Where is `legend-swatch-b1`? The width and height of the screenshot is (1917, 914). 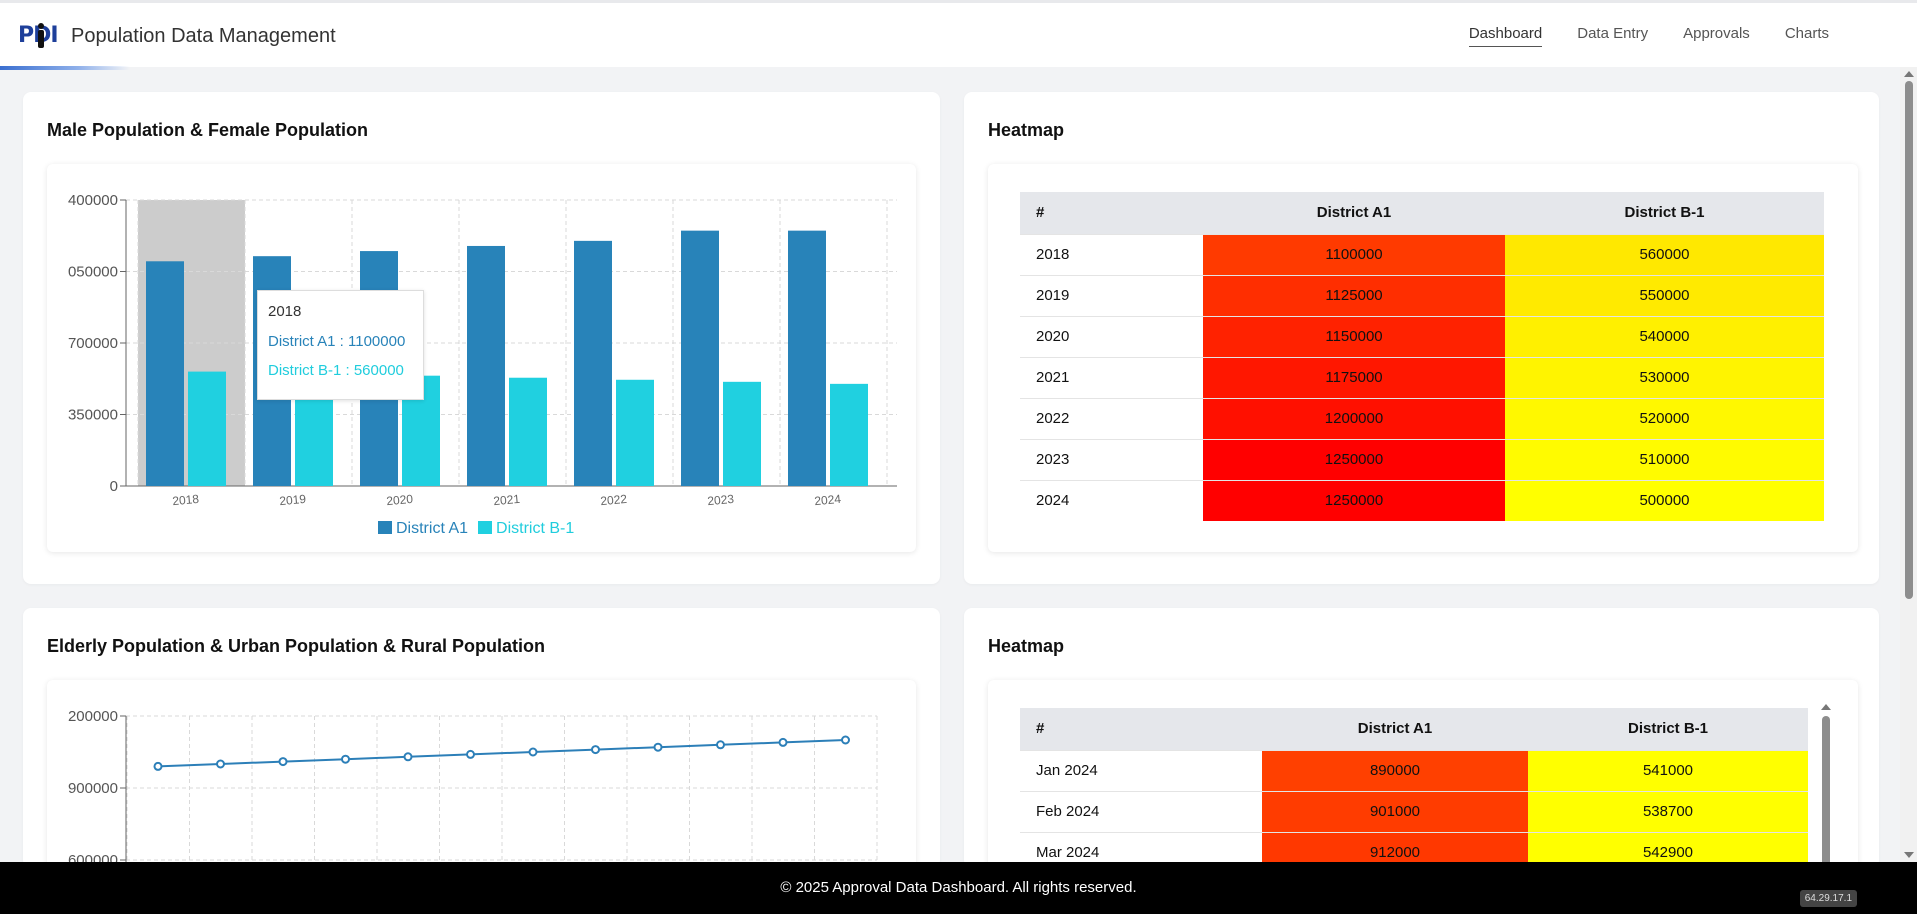
legend-swatch-b1 is located at coordinates (485, 527).